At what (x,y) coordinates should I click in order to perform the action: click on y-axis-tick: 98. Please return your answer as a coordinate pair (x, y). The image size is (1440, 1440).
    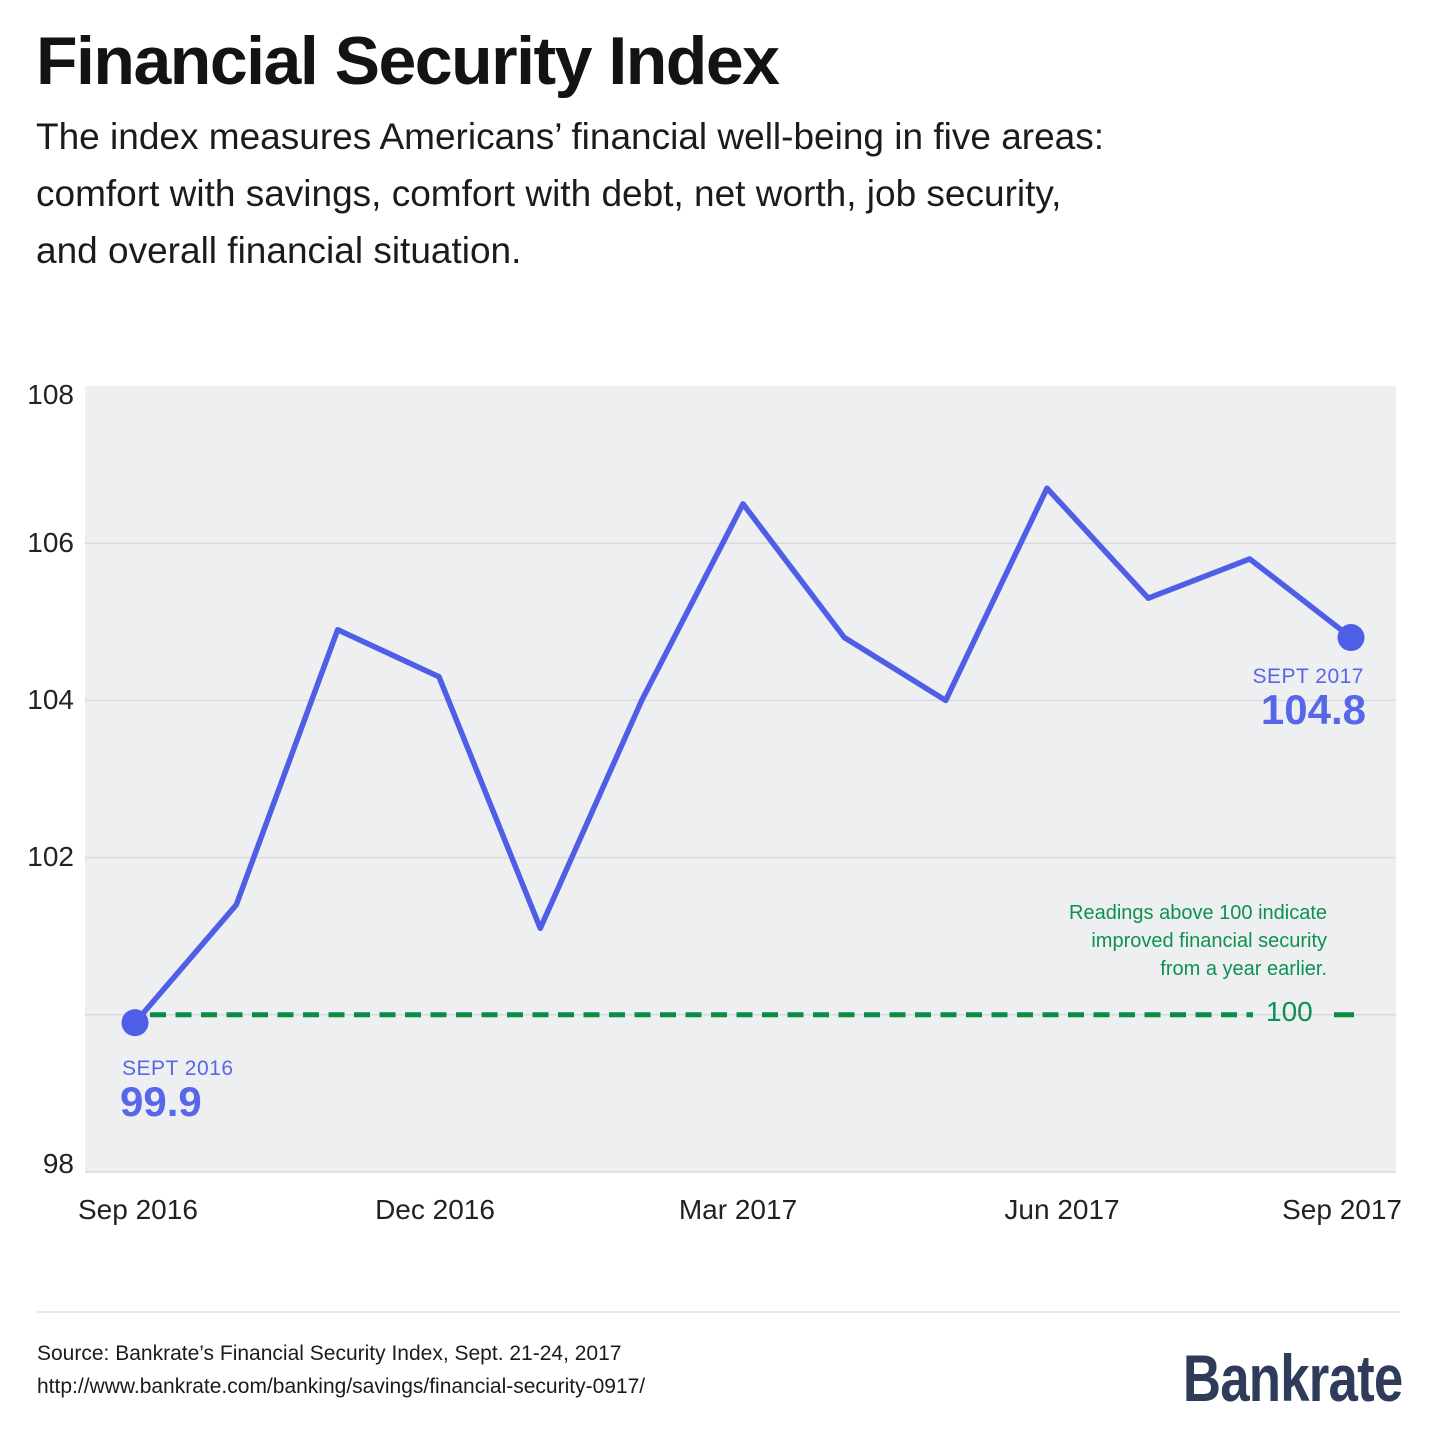
    Looking at the image, I should click on (58, 1163).